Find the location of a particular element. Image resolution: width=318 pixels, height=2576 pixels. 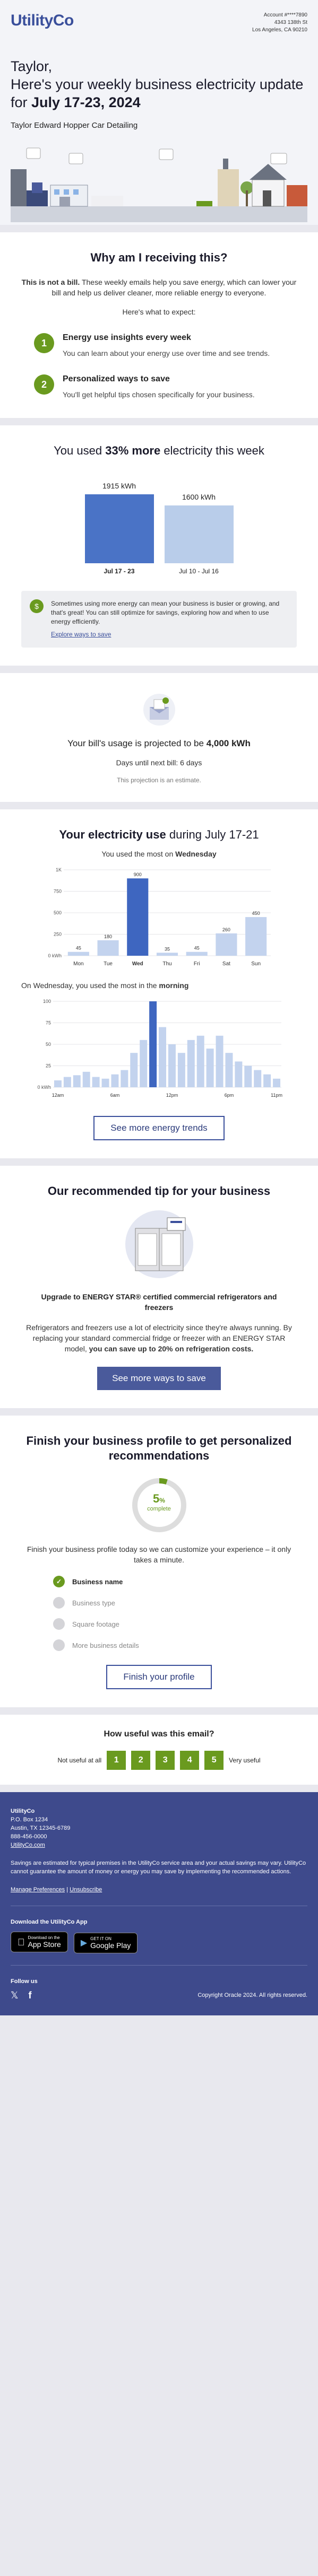

facebook-icon: f is located at coordinates (30, 1996).